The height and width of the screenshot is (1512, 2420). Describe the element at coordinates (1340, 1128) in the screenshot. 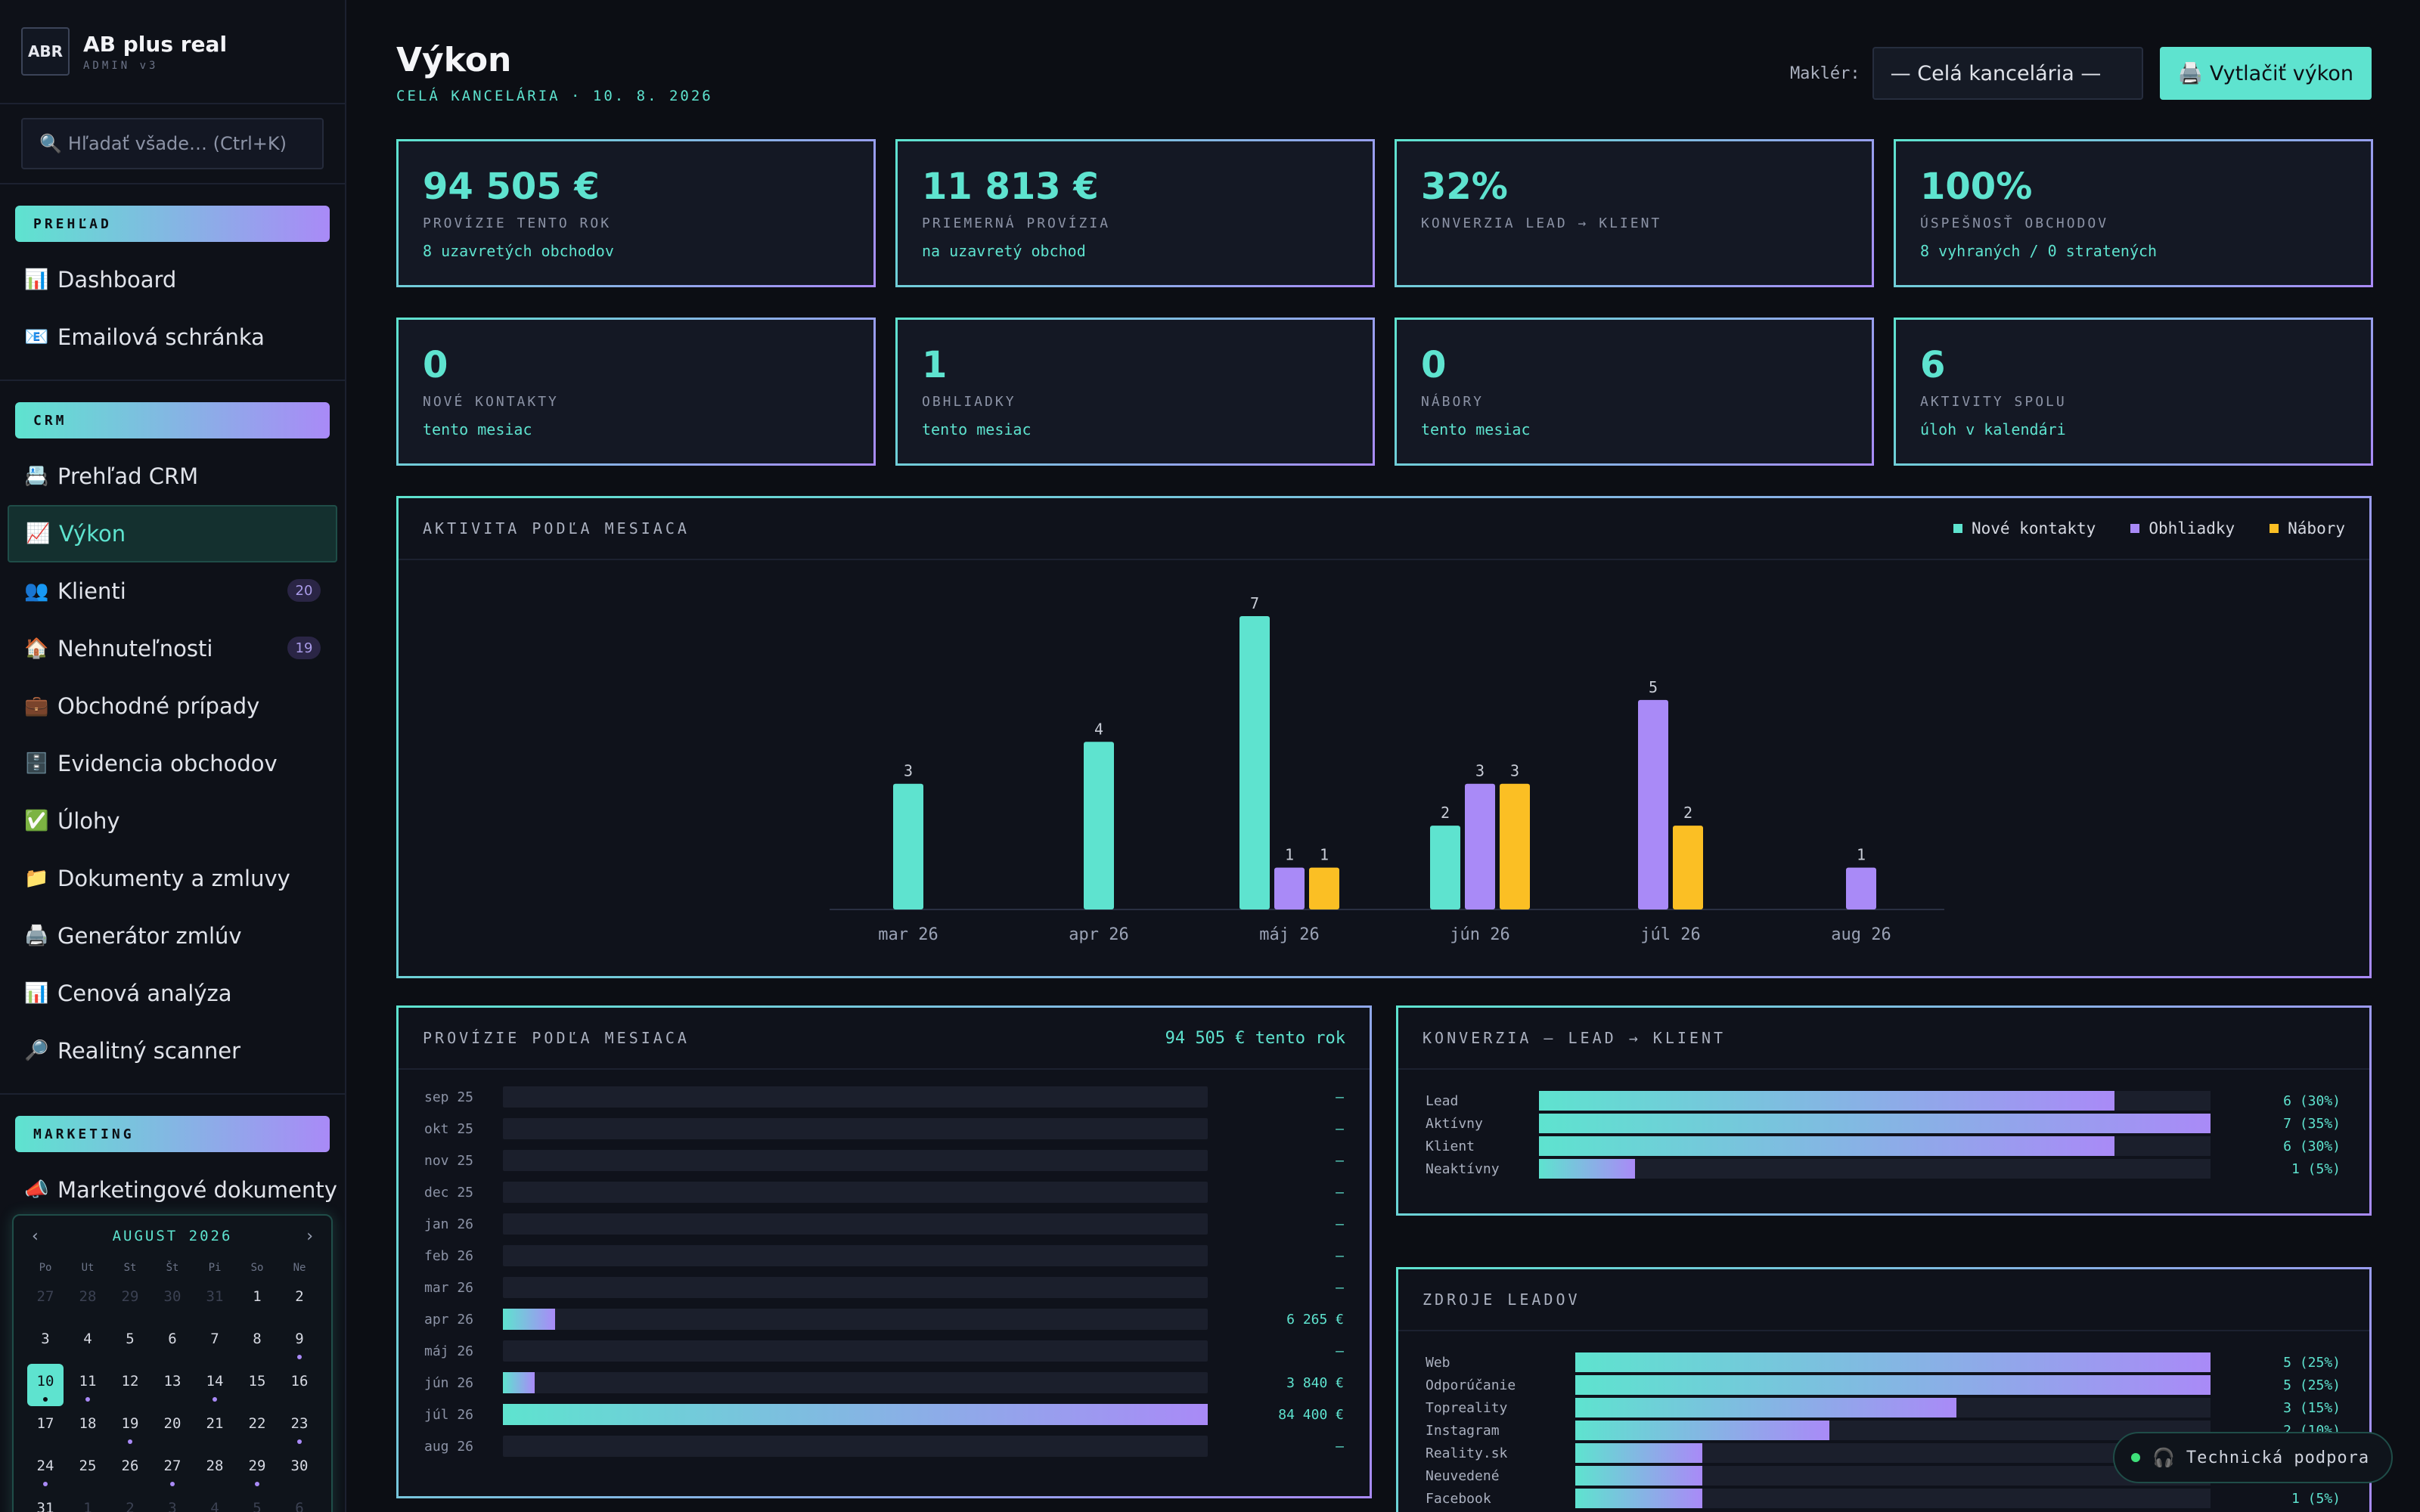

I see `commission-value: —` at that location.